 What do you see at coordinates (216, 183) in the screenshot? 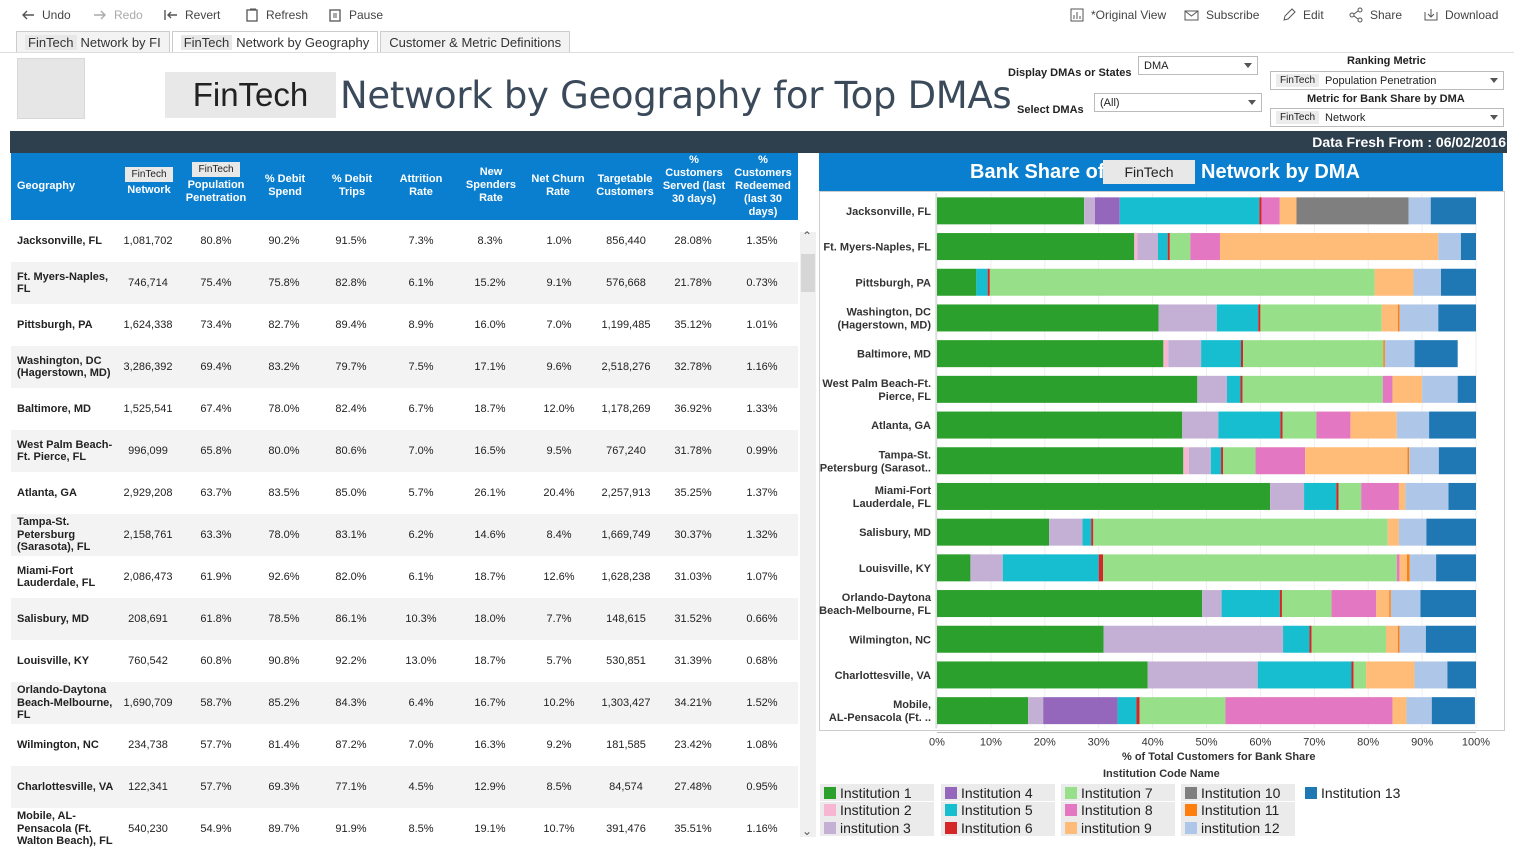
I see `col-penetration: FinTech Population Penetration` at bounding box center [216, 183].